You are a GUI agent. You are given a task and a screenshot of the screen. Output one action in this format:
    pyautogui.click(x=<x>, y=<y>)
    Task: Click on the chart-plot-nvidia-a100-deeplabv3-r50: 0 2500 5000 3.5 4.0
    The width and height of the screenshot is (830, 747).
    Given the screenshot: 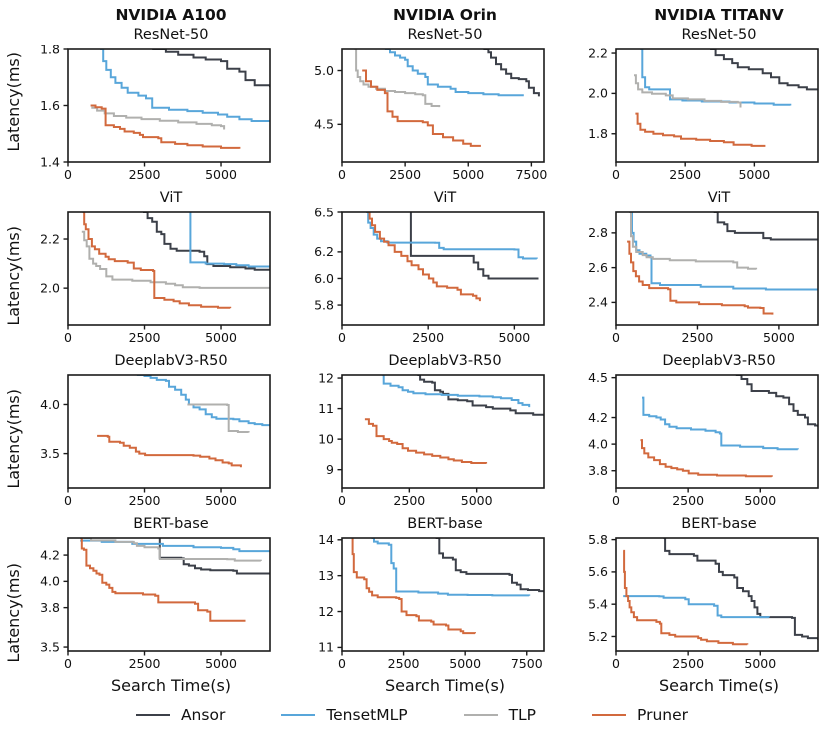 What is the action you would take?
    pyautogui.click(x=155, y=441)
    